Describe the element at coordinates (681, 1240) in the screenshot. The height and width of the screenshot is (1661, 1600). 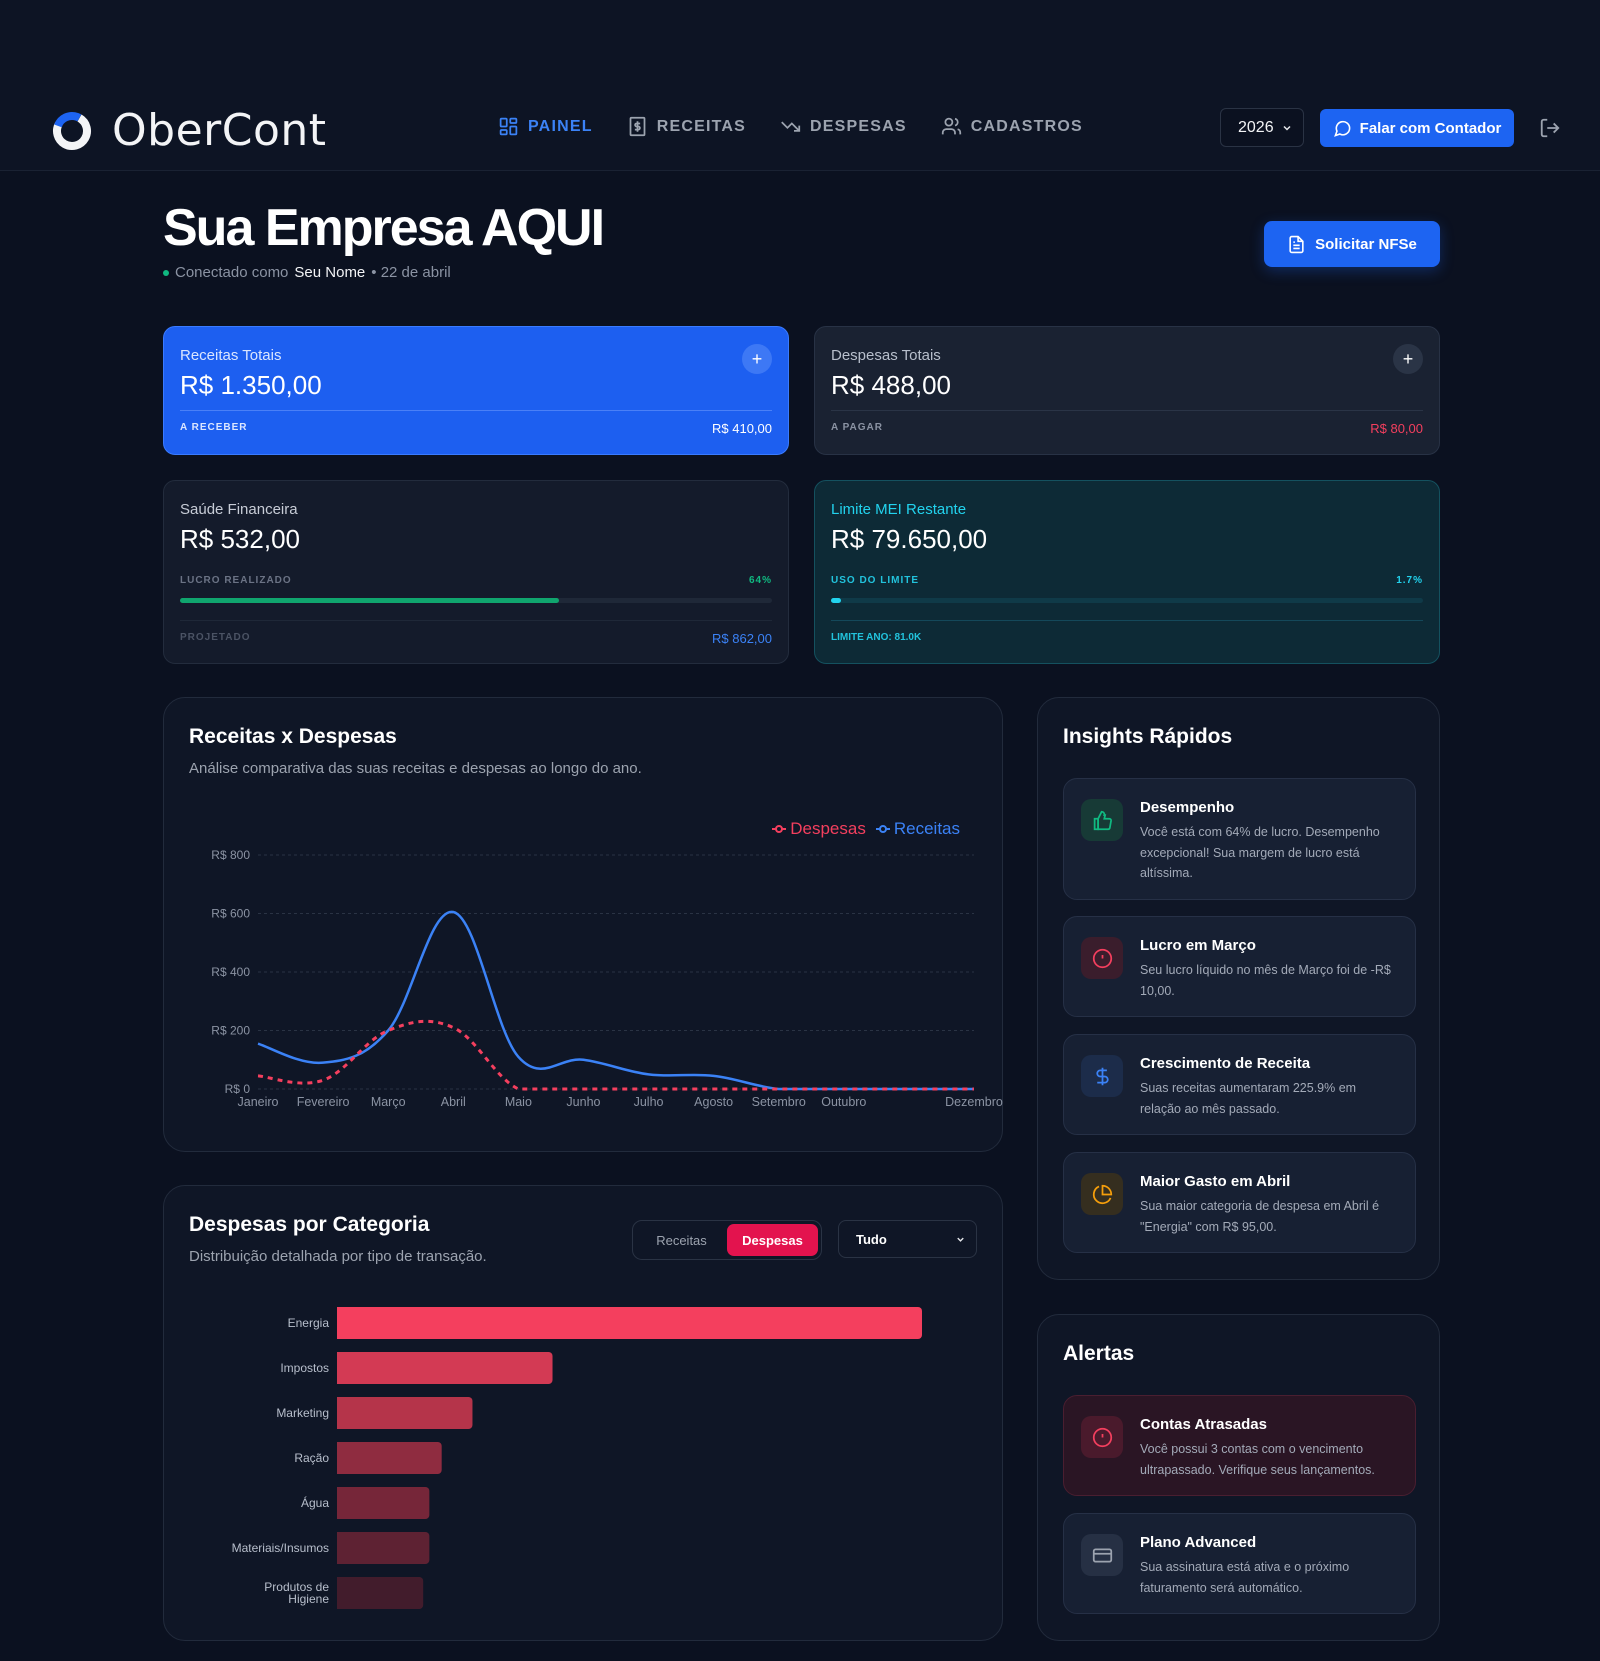
I see `toggle-receitas: Receitas` at that location.